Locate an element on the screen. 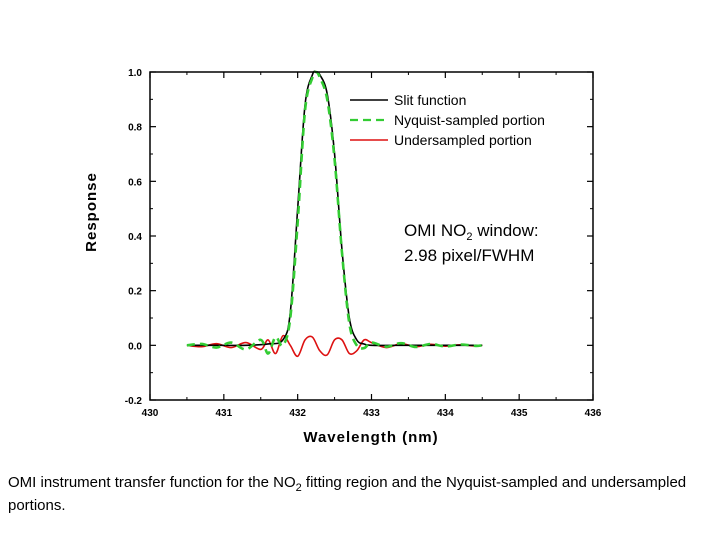  y-tick-label: 0.2 is located at coordinates (135, 292).